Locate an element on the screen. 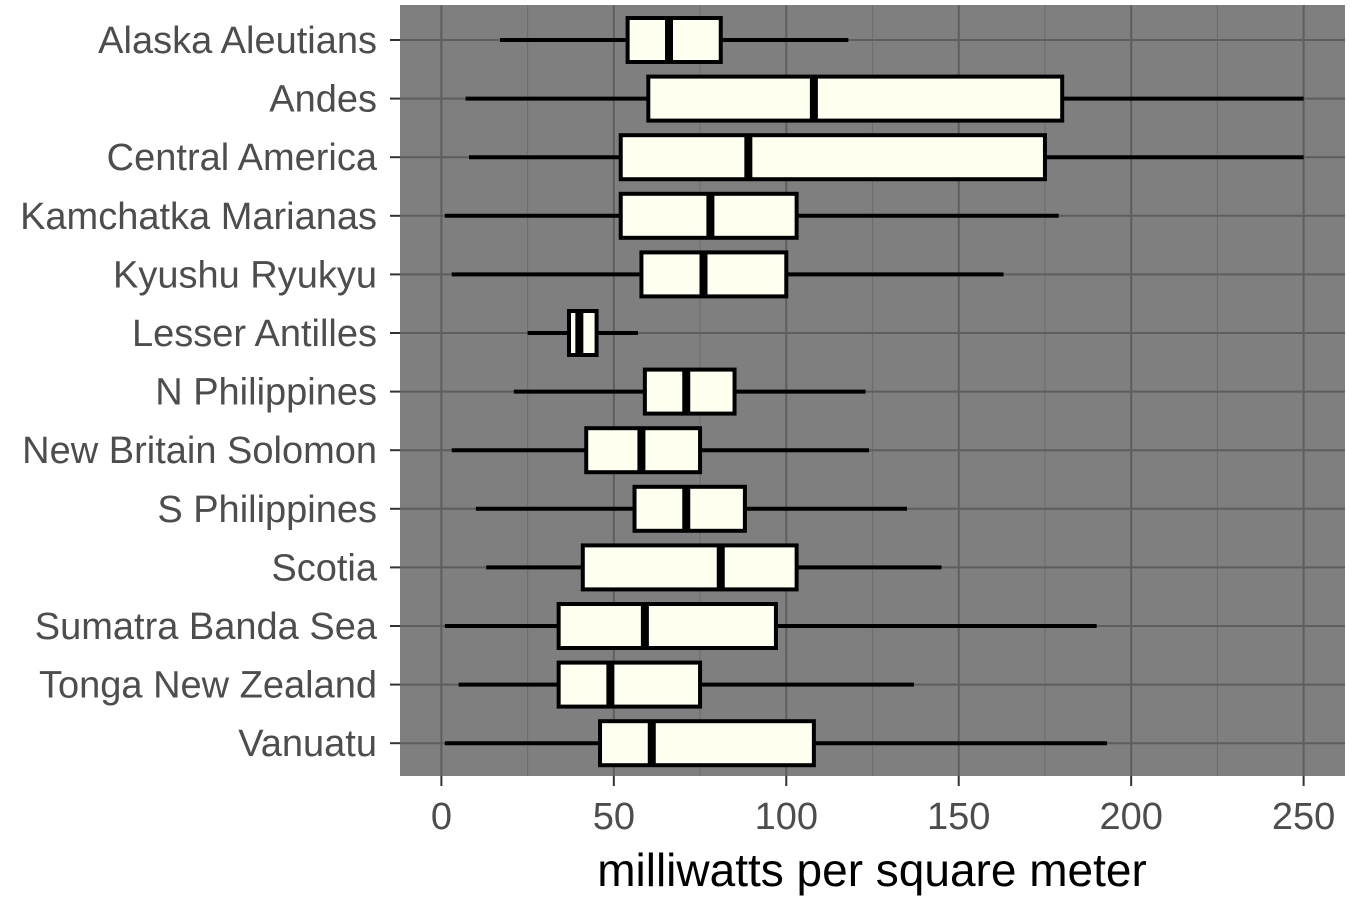 The width and height of the screenshot is (1350, 900). category-label: Tonga New Zealand is located at coordinates (208, 686).